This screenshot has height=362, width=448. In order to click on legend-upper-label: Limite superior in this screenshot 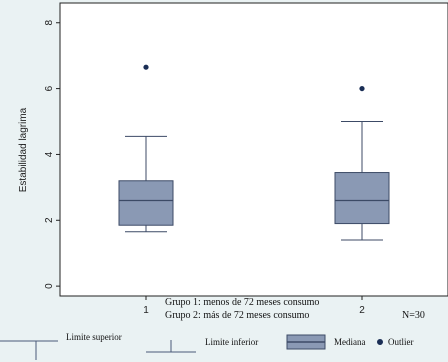, I will do `click(94, 337)`.